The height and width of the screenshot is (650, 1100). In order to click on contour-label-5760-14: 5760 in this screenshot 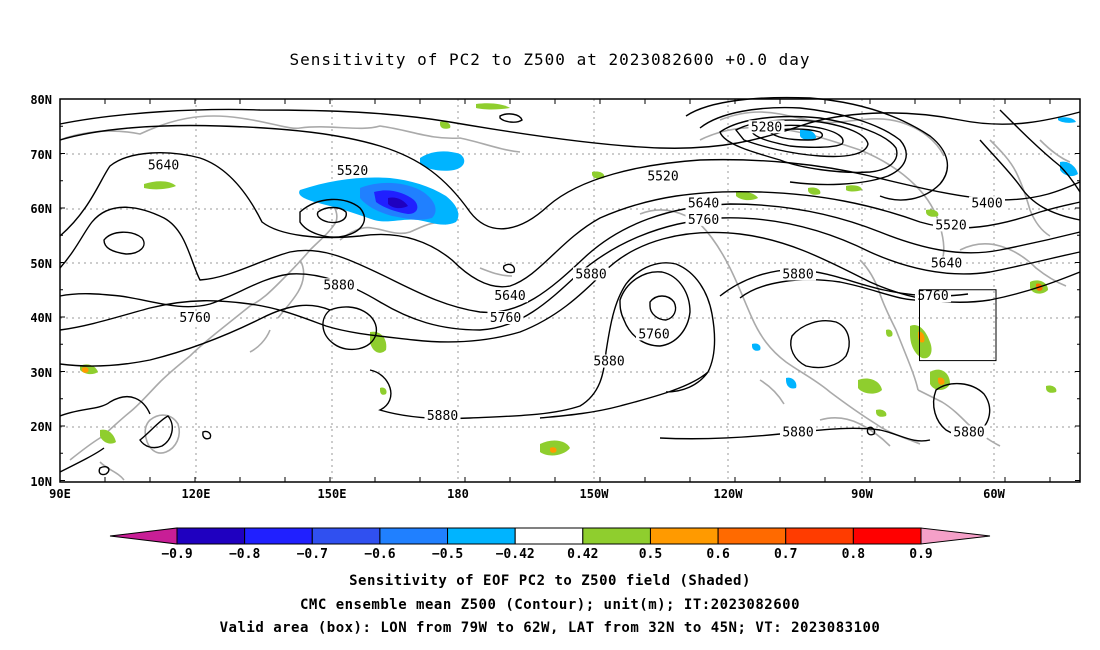, I will do `click(505, 318)`.